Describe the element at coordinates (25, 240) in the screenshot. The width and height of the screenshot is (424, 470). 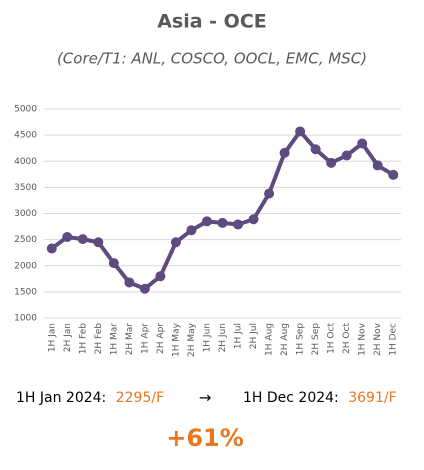
I see `y-tick-label: 2500` at that location.